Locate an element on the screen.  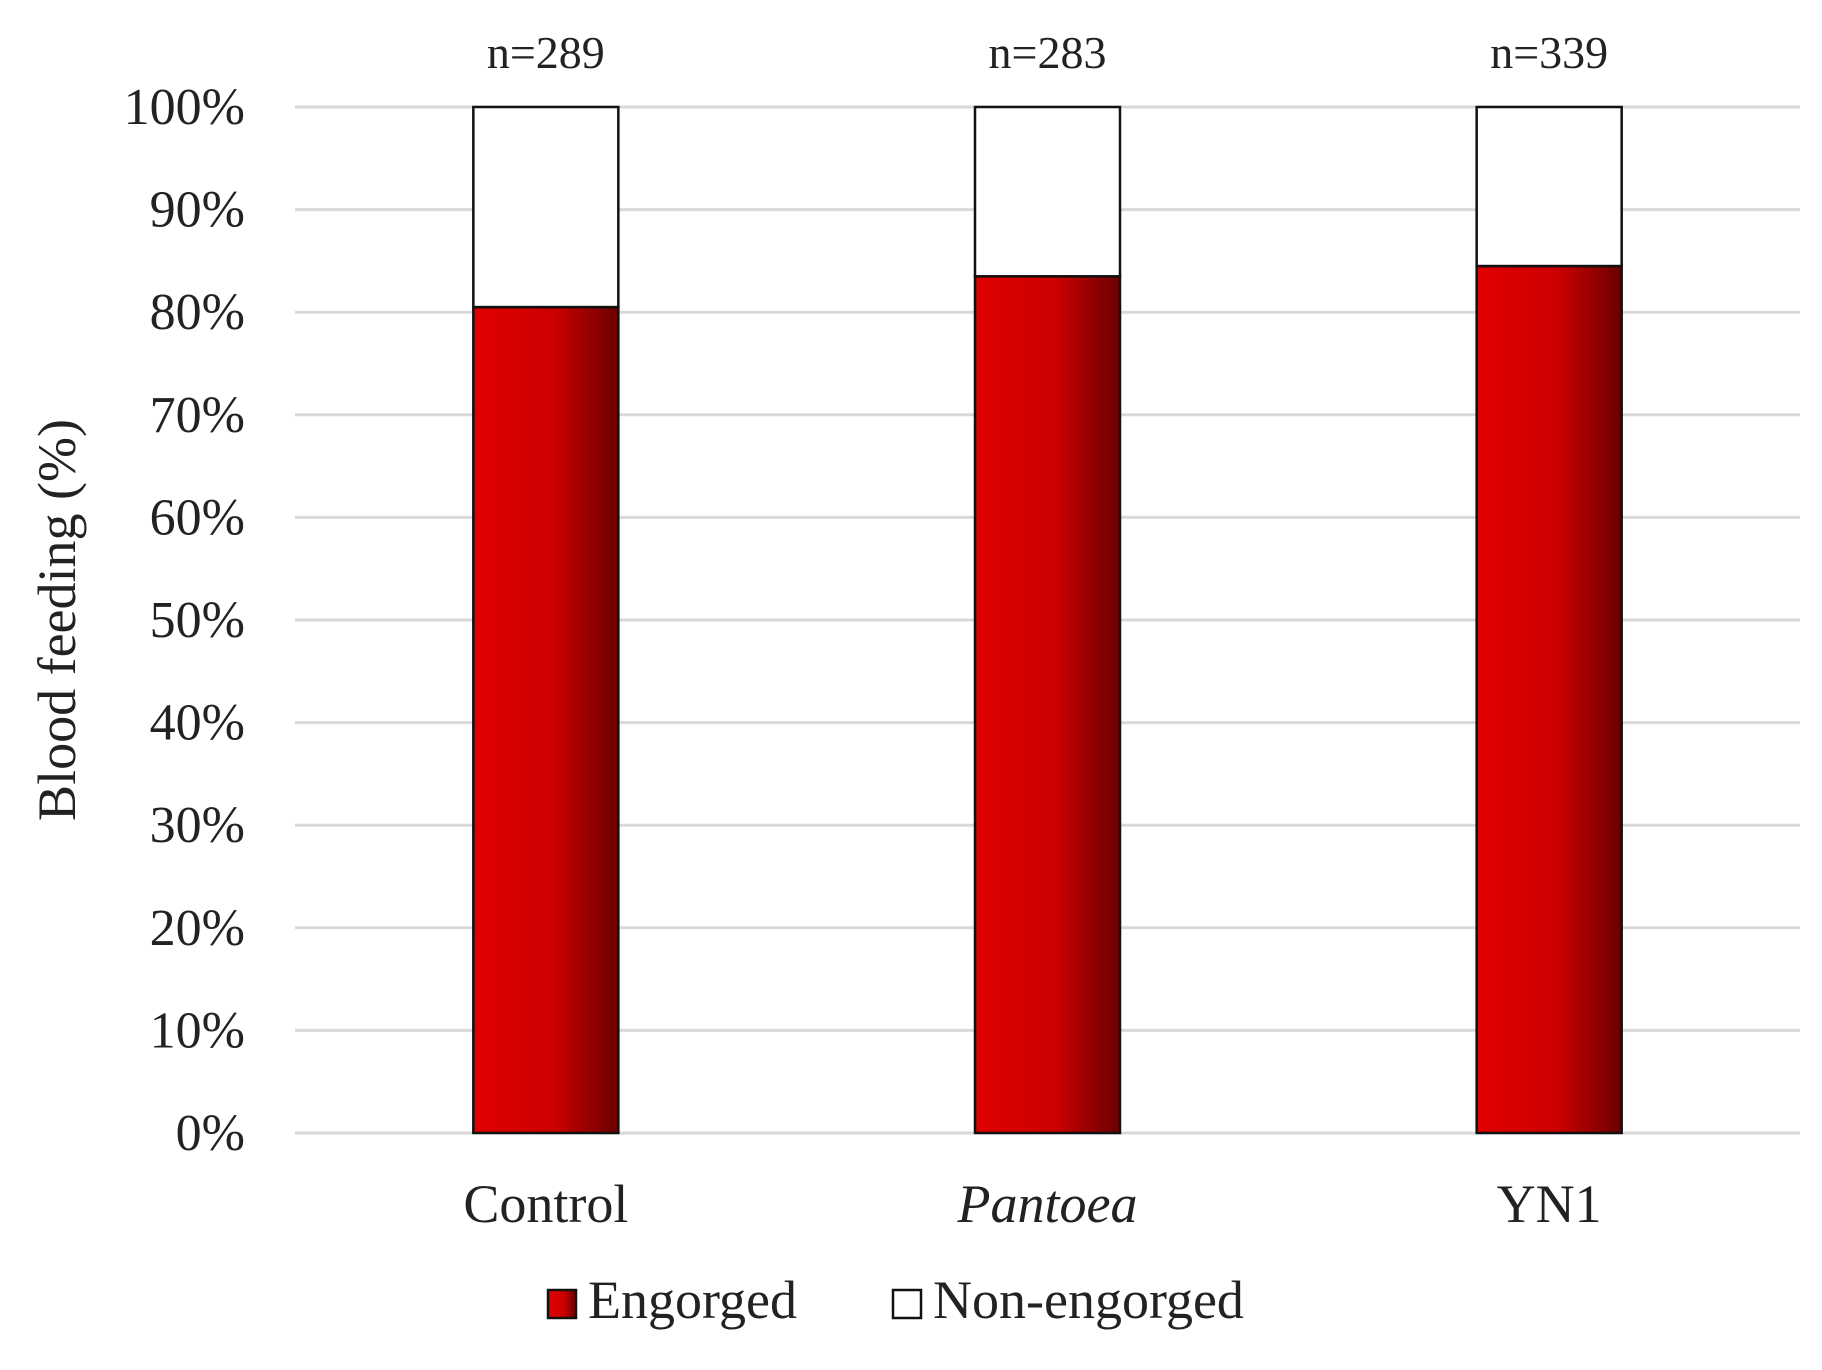
y-tick-label: 60% is located at coordinates (197, 517).